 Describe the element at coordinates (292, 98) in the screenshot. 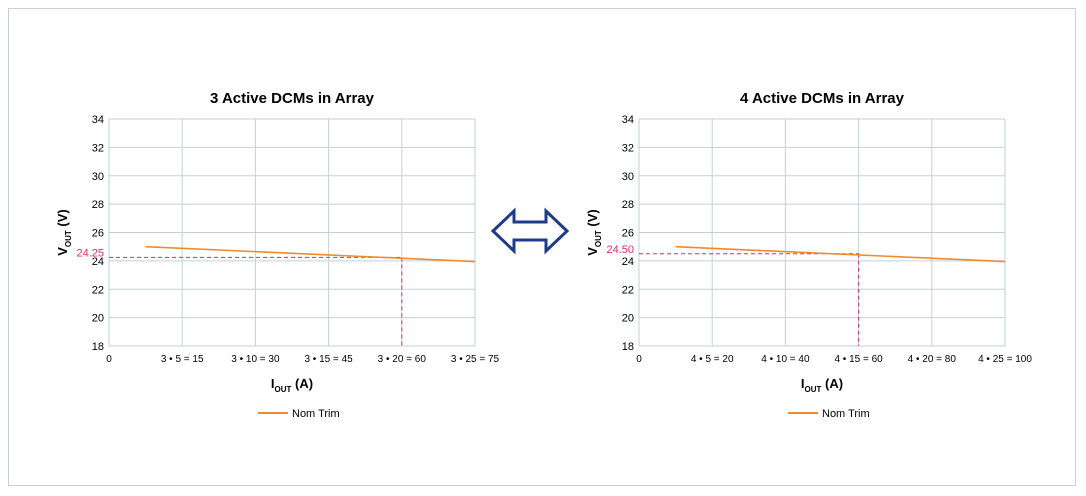

I see `chart-title: 3 Active DCMs in Array` at that location.